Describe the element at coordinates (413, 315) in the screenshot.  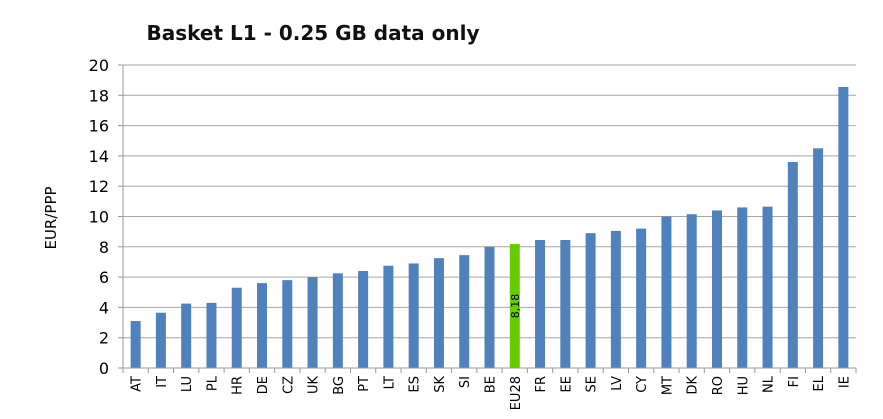
I see `bar-es` at that location.